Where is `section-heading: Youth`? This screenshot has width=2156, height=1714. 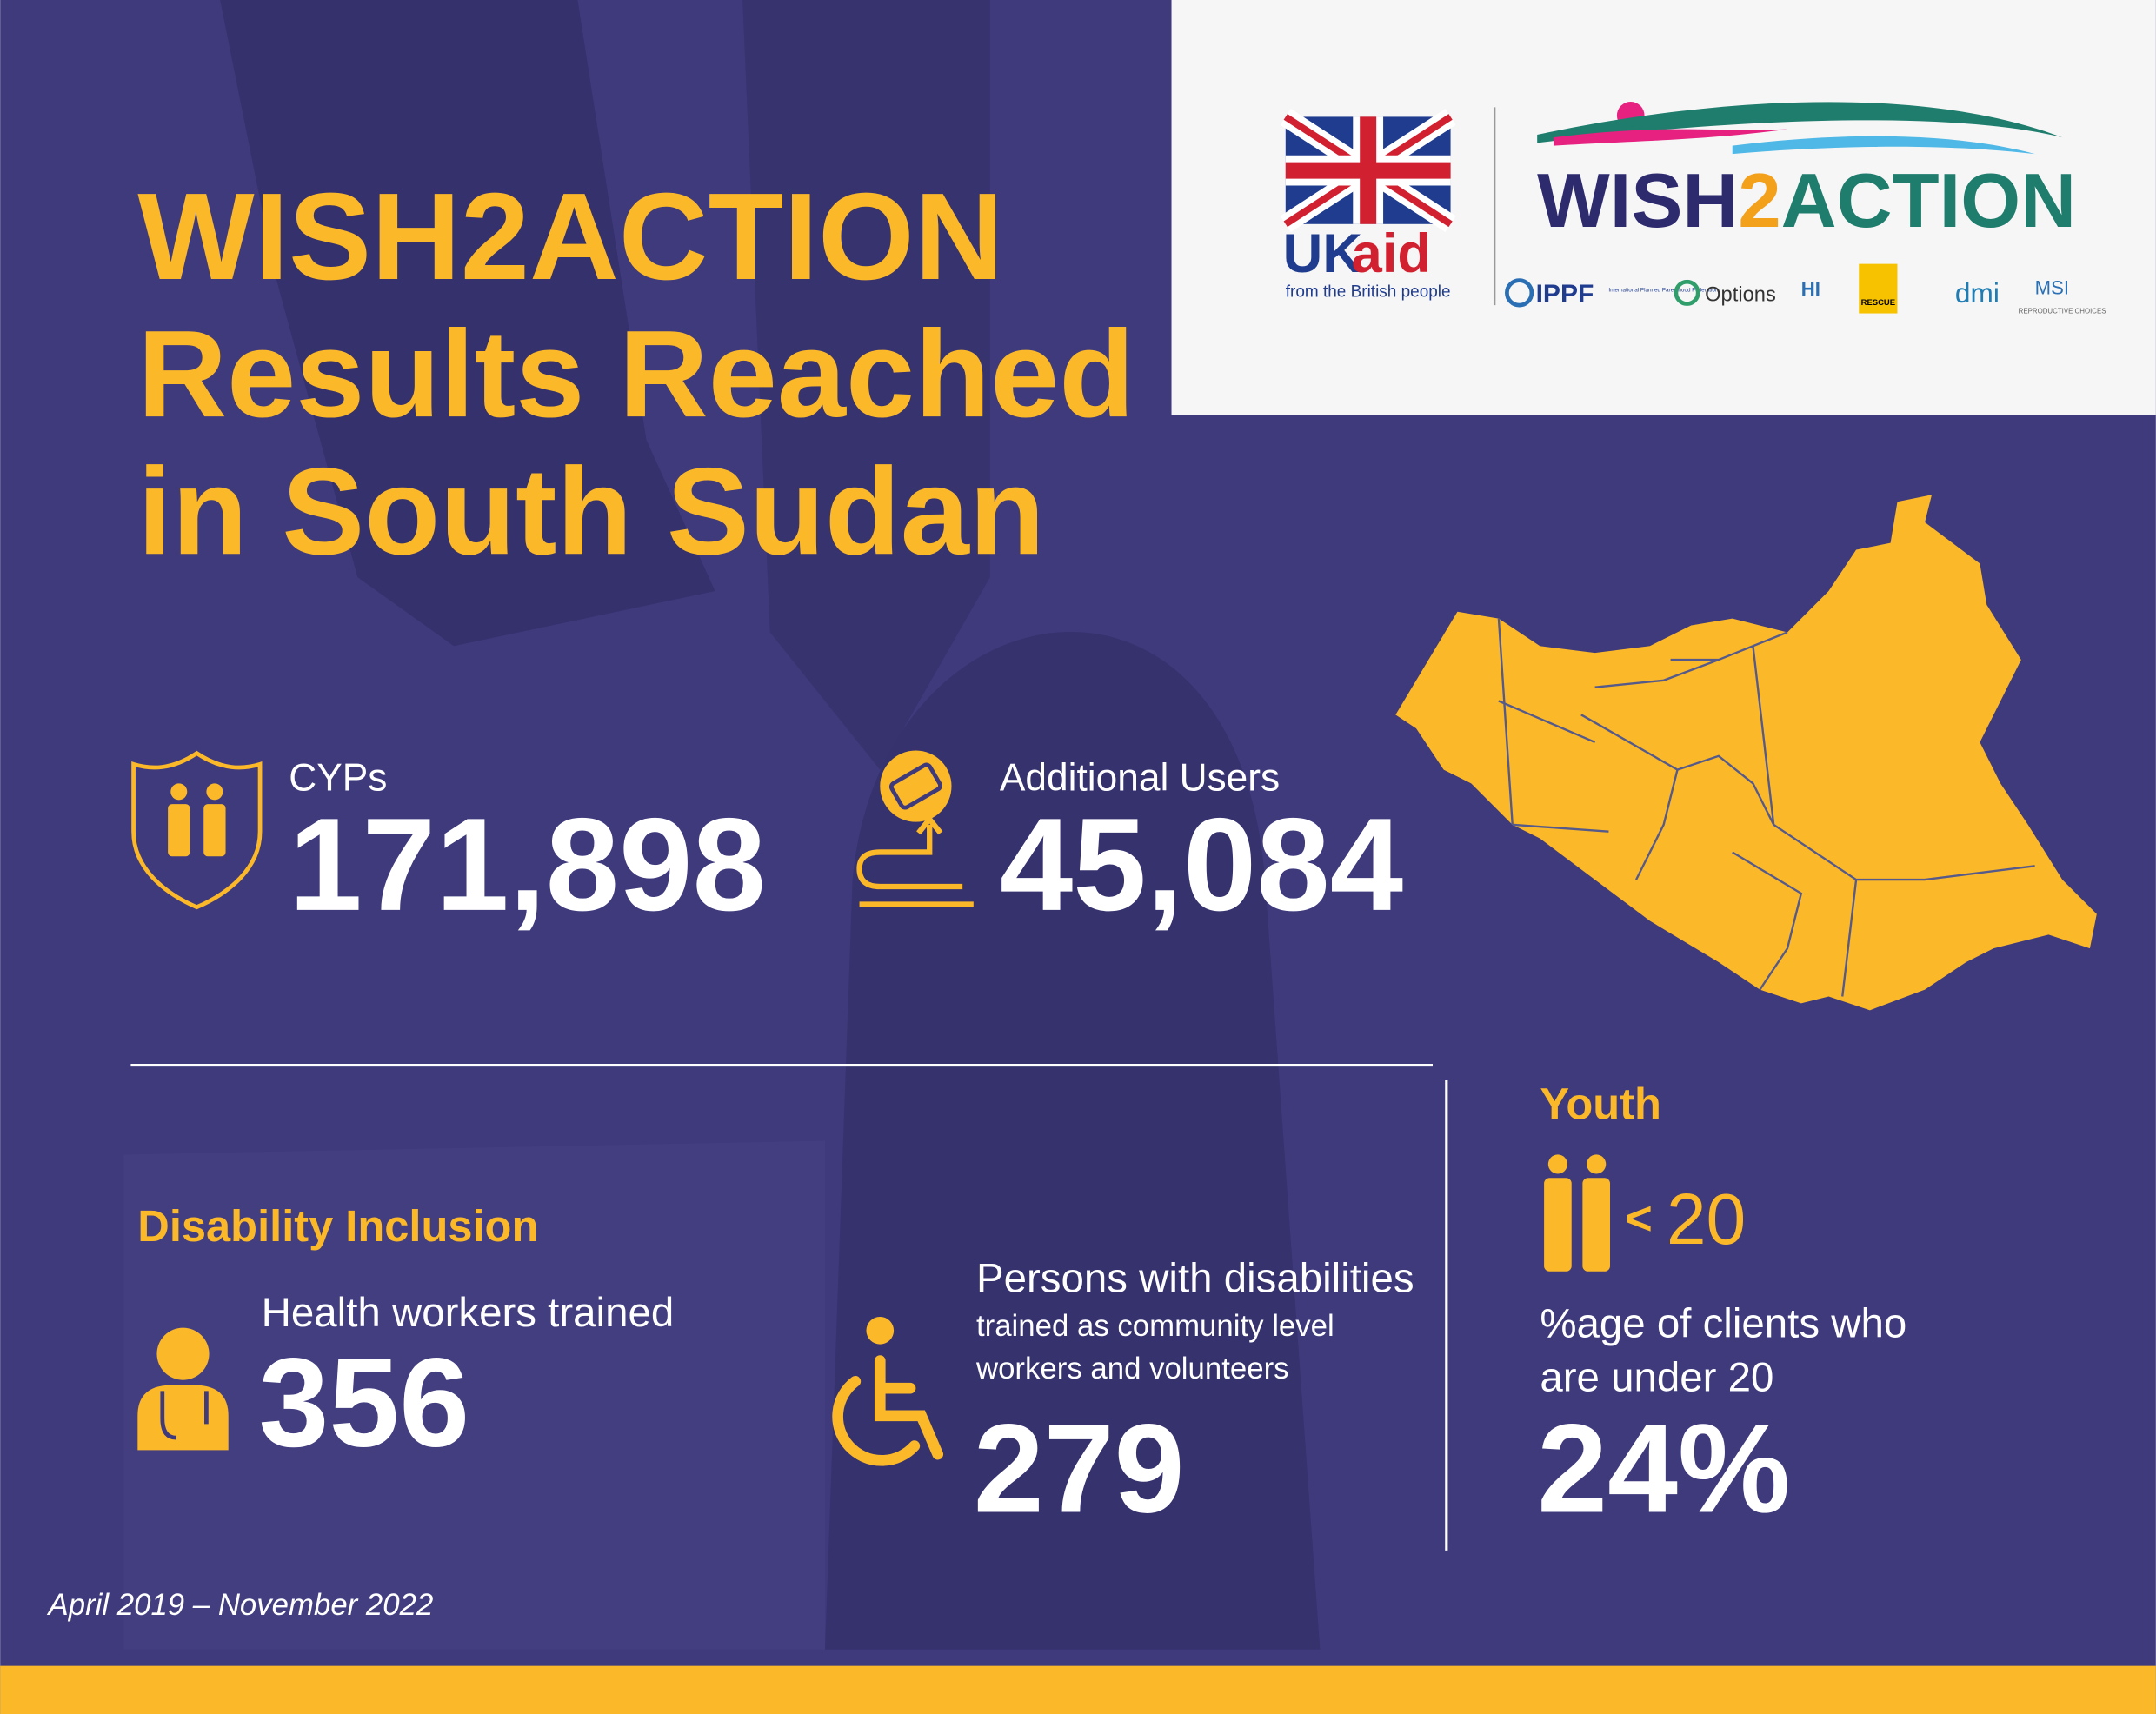
section-heading: Youth is located at coordinates (1600, 1103).